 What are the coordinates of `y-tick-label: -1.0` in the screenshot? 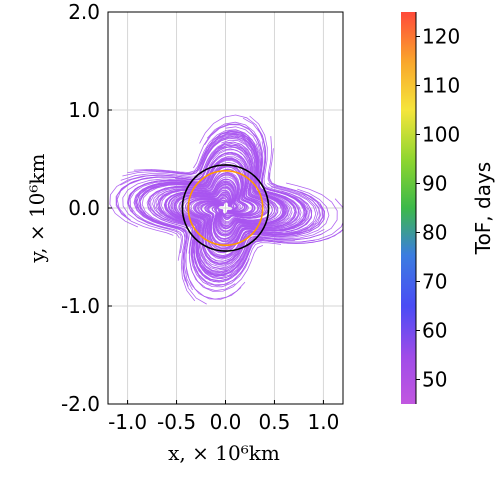 It's located at (80, 306).